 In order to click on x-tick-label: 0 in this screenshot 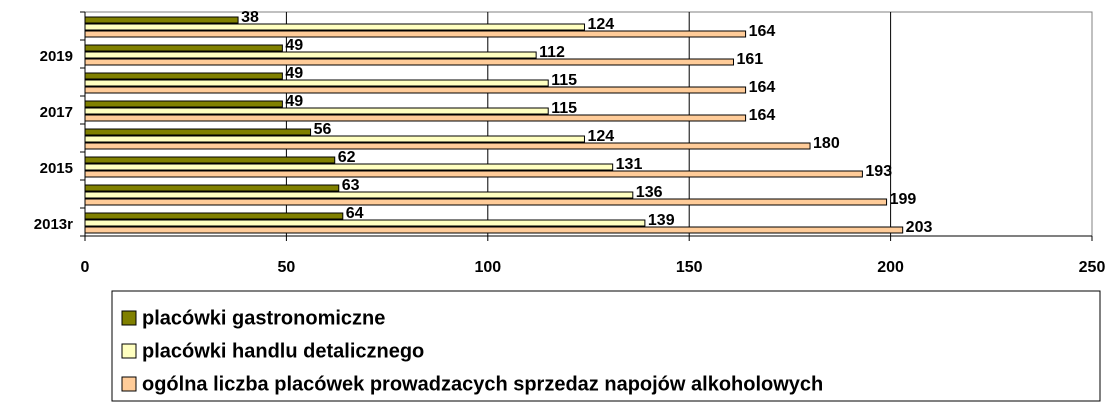, I will do `click(85, 267)`.